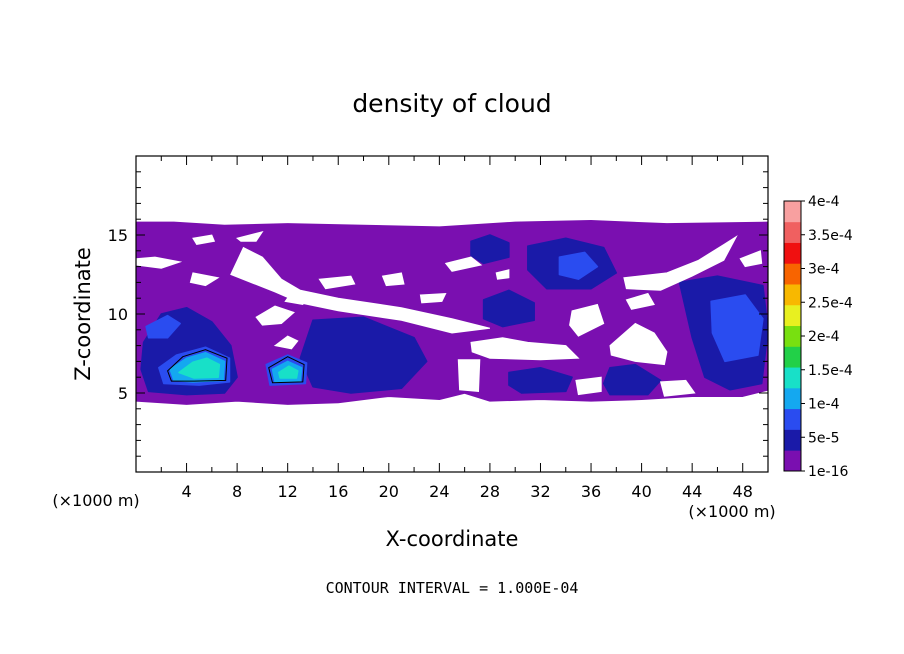 This screenshot has height=654, width=904. Describe the element at coordinates (743, 491) in the screenshot. I see `x-tick-label: 48` at that location.